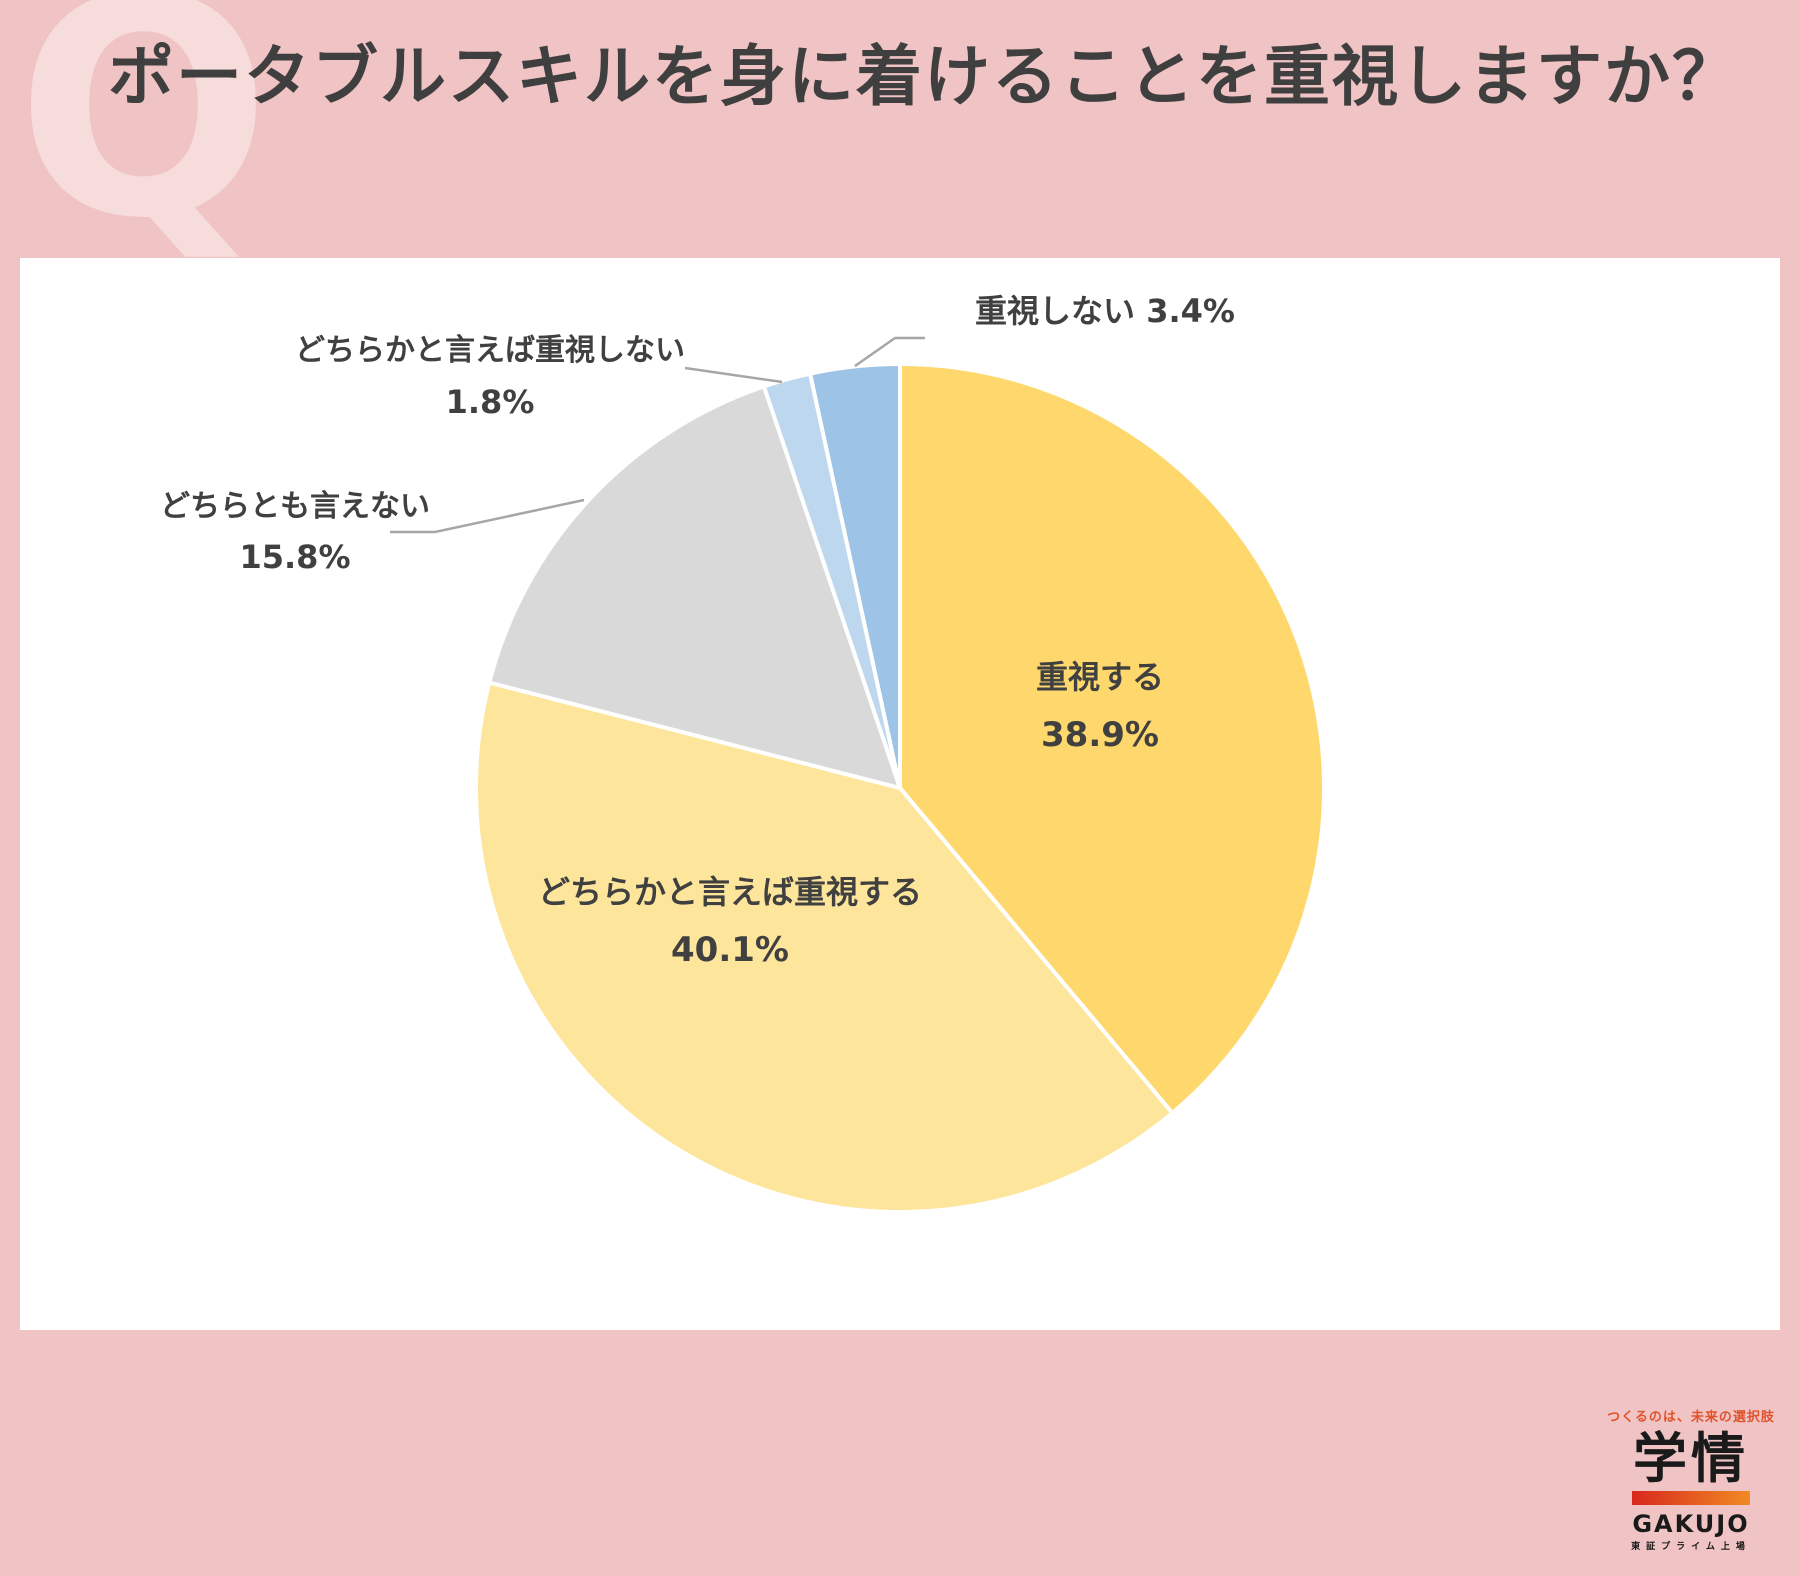 This screenshot has width=1800, height=1576. I want to click on slice-label-2: どちらとも言えない, so click(295, 506).